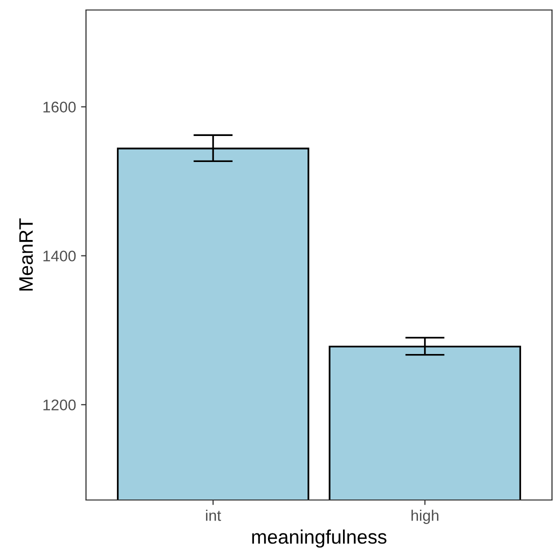 This screenshot has height=555, width=554. Describe the element at coordinates (319, 539) in the screenshot. I see `x-axis-title: meaningfulness` at that location.